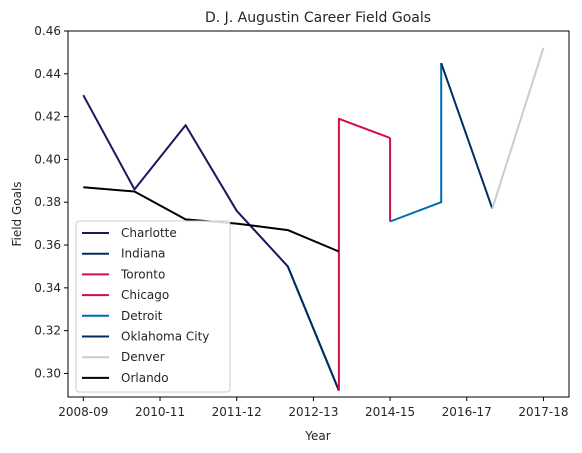  What do you see at coordinates (467, 135) in the screenshot?
I see `series-line-oklahoma-city` at bounding box center [467, 135].